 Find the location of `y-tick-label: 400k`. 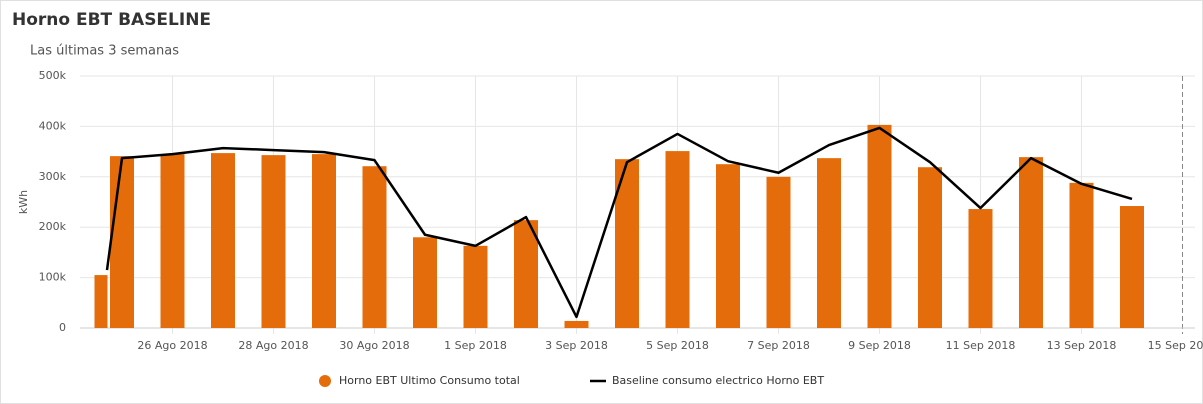

y-tick-label: 400k is located at coordinates (53, 125).